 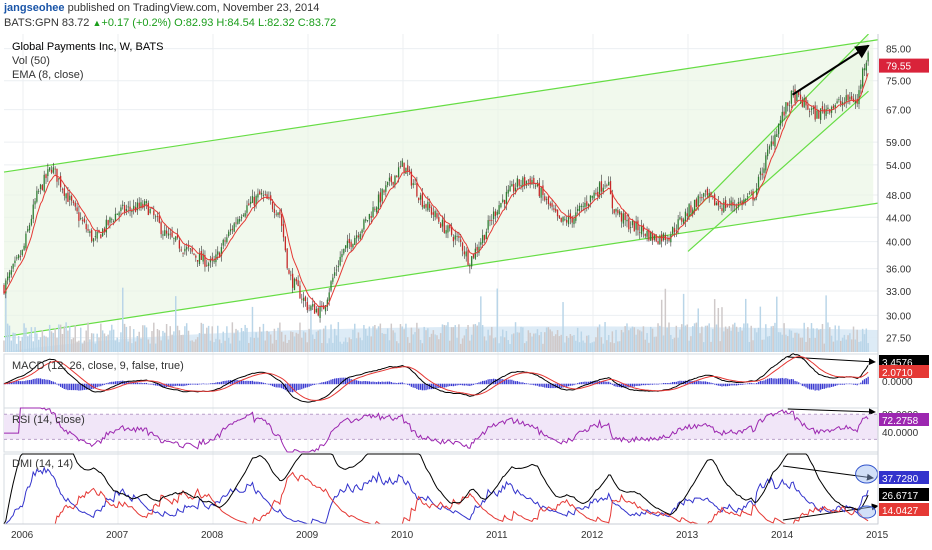 I want to click on volume-bars, so click(x=440, y=319).